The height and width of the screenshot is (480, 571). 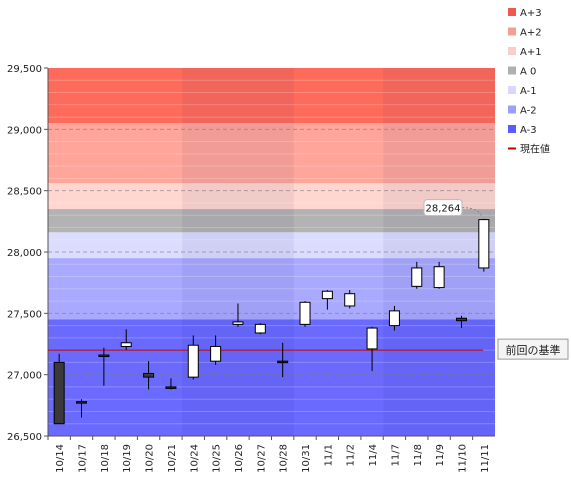 What do you see at coordinates (261, 458) in the screenshot?
I see `x-tick-label: 10/27` at bounding box center [261, 458].